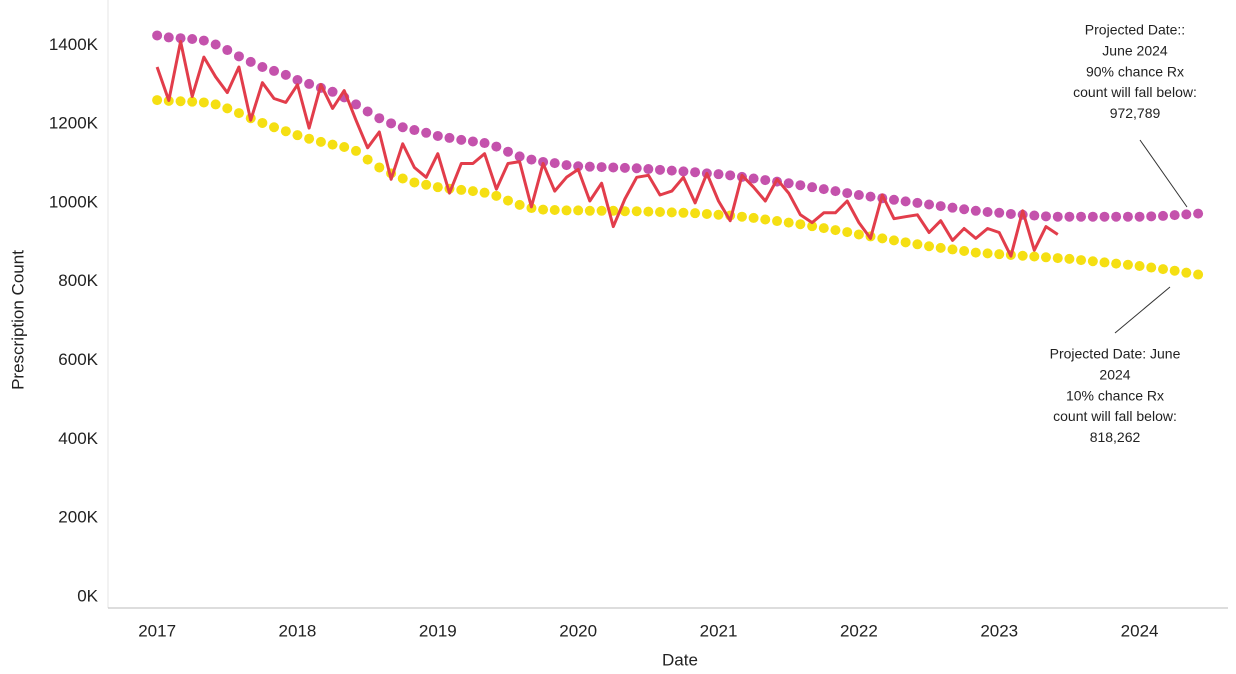  Describe the element at coordinates (78, 280) in the screenshot. I see `y-tick-label: 800K` at that location.